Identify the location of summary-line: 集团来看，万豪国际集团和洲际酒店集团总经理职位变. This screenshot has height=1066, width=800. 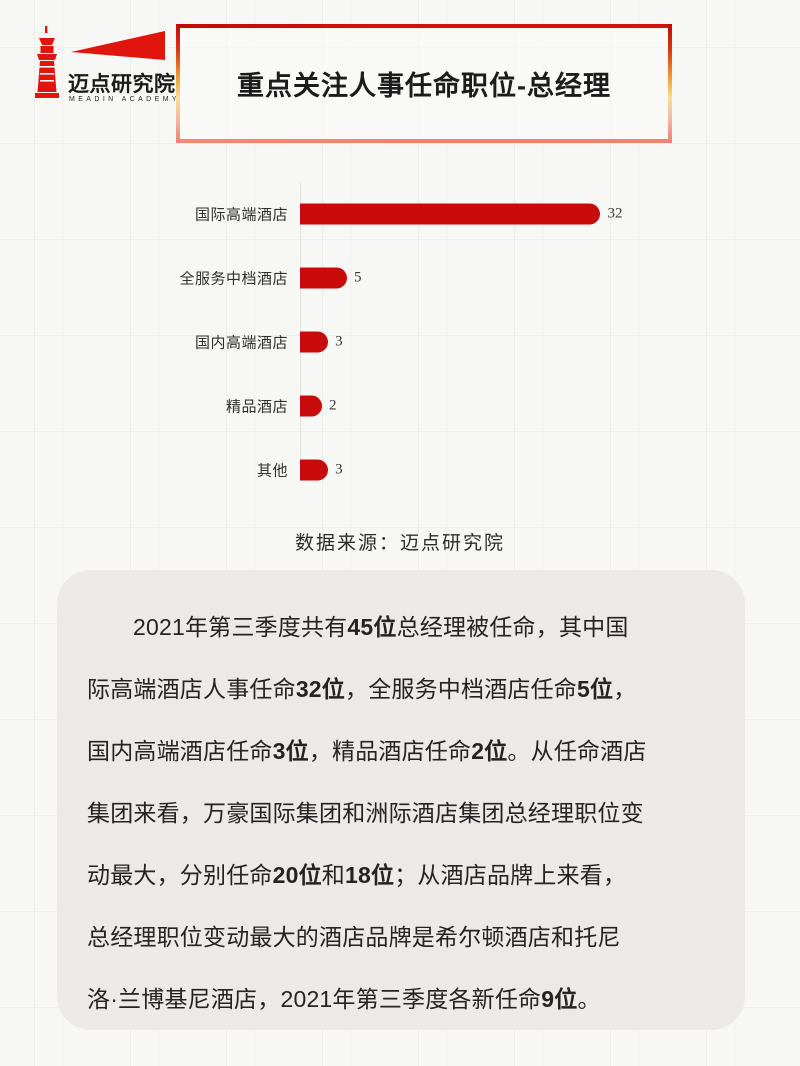
(401, 813).